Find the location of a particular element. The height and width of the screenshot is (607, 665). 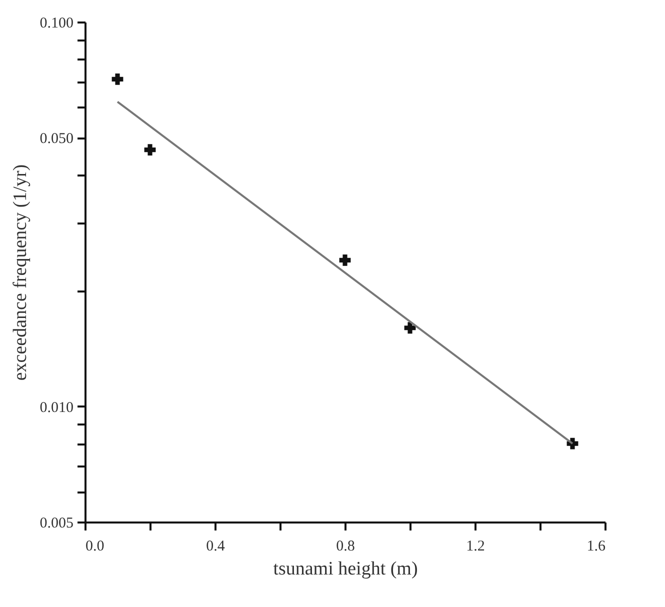

x-tick-label: 1.6 is located at coordinates (596, 546).